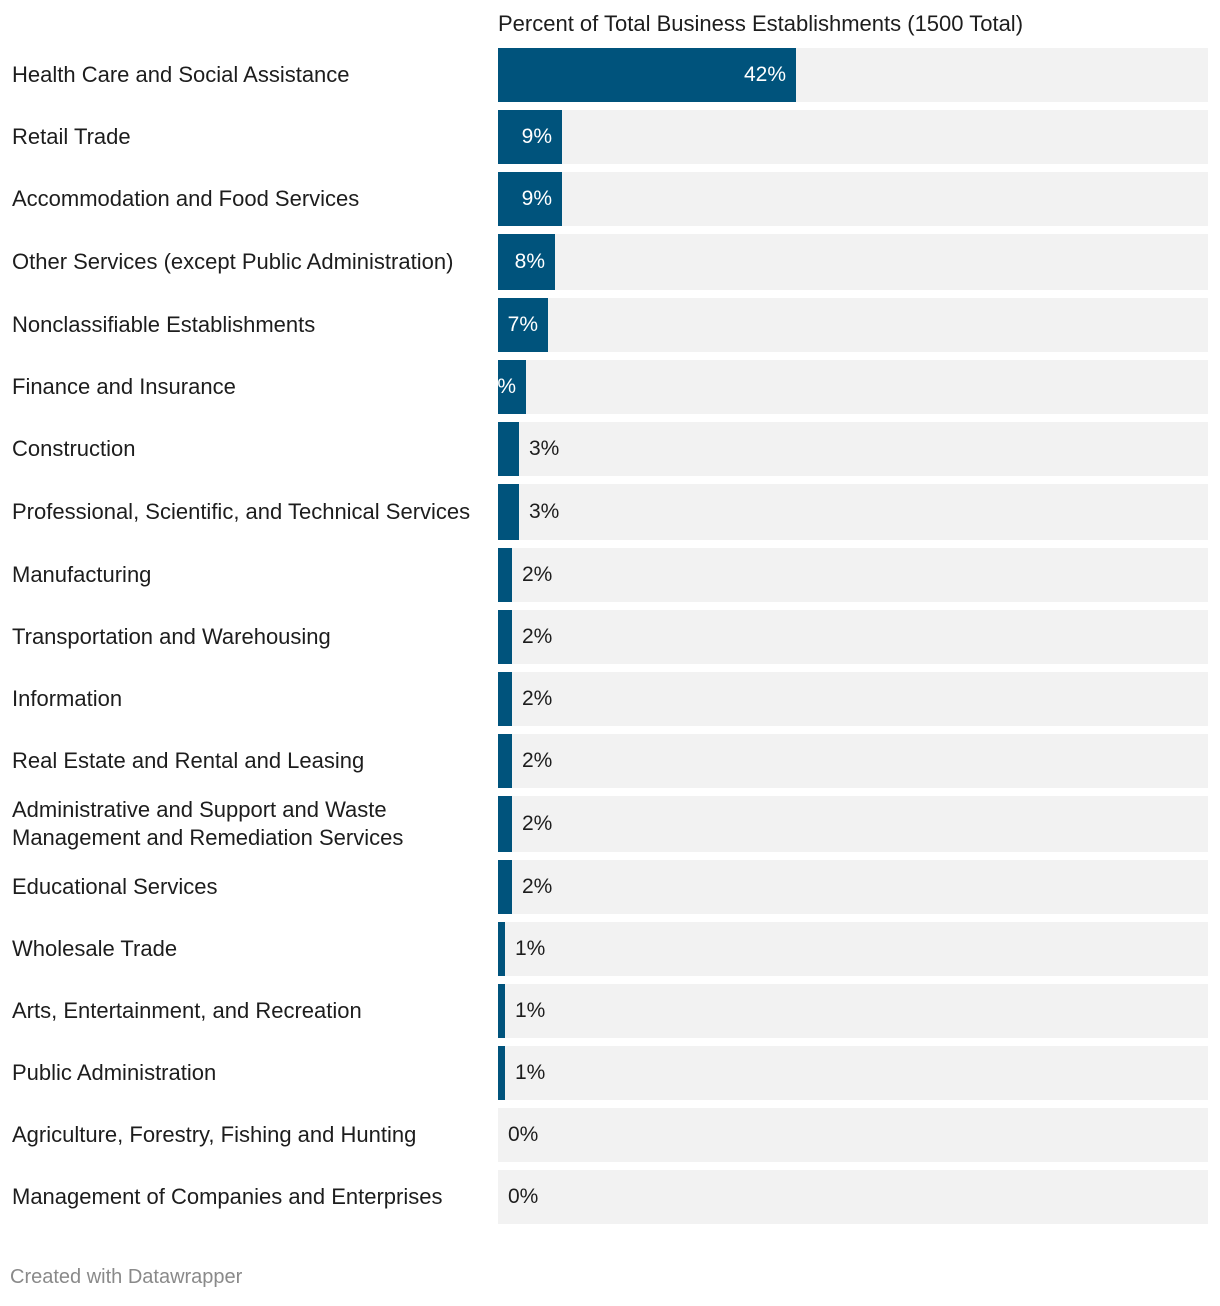  I want to click on bar-row: Accommodation and Food Services 9%, so click(610, 199).